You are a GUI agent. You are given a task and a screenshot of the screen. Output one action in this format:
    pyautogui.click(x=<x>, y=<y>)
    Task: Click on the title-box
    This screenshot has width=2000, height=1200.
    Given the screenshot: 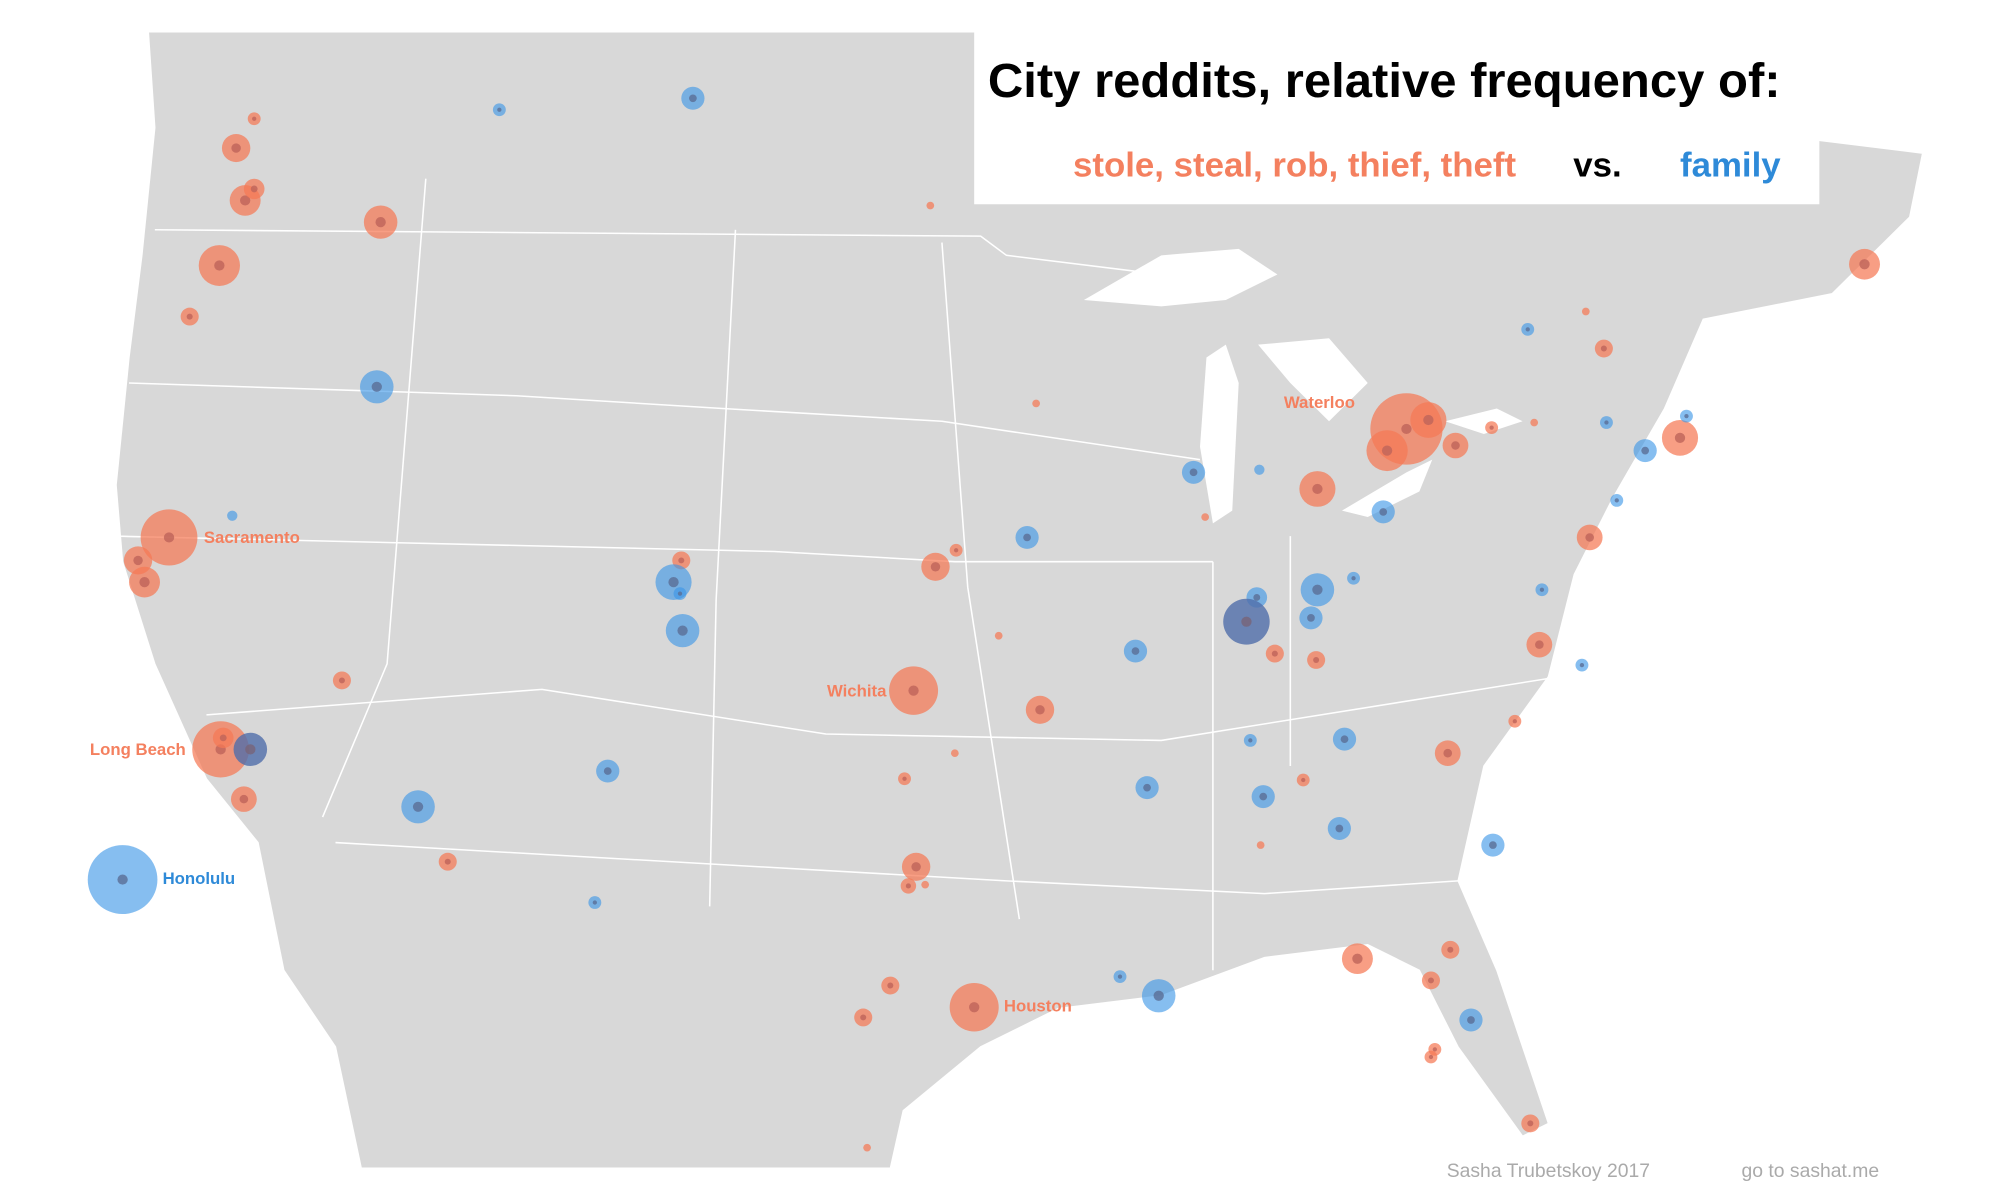 What is the action you would take?
    pyautogui.click(x=1397, y=118)
    